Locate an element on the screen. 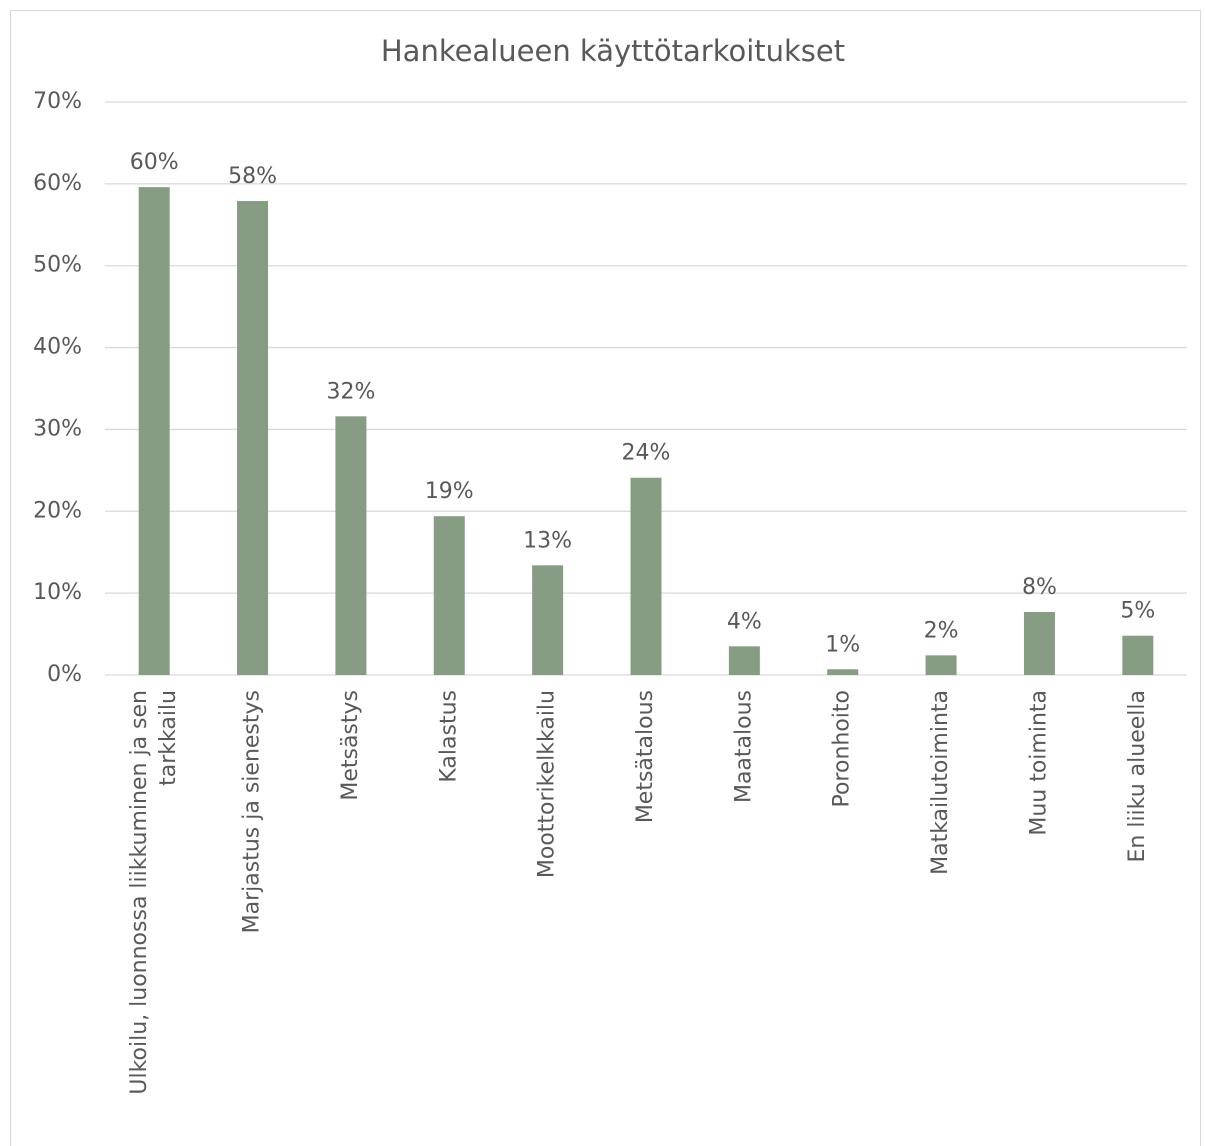 Image resolution: width=1205 pixels, height=1146 pixels. data-label: 58% is located at coordinates (252, 176).